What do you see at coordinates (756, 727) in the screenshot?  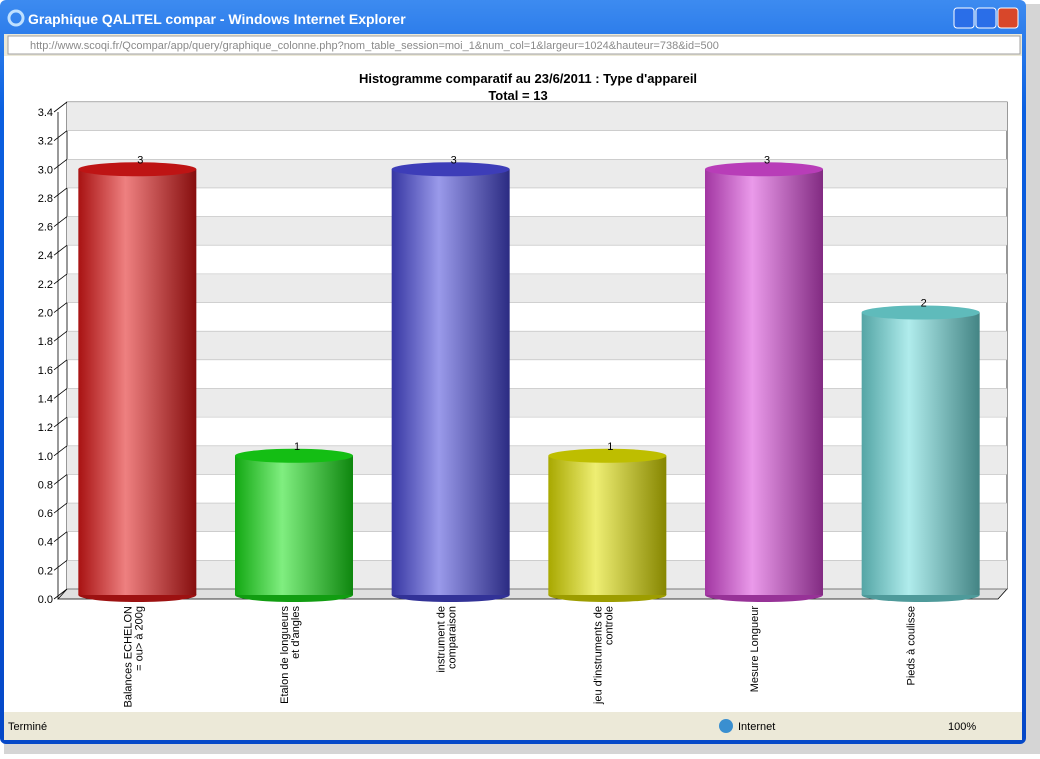 I see `status-zone: Internet` at bounding box center [756, 727].